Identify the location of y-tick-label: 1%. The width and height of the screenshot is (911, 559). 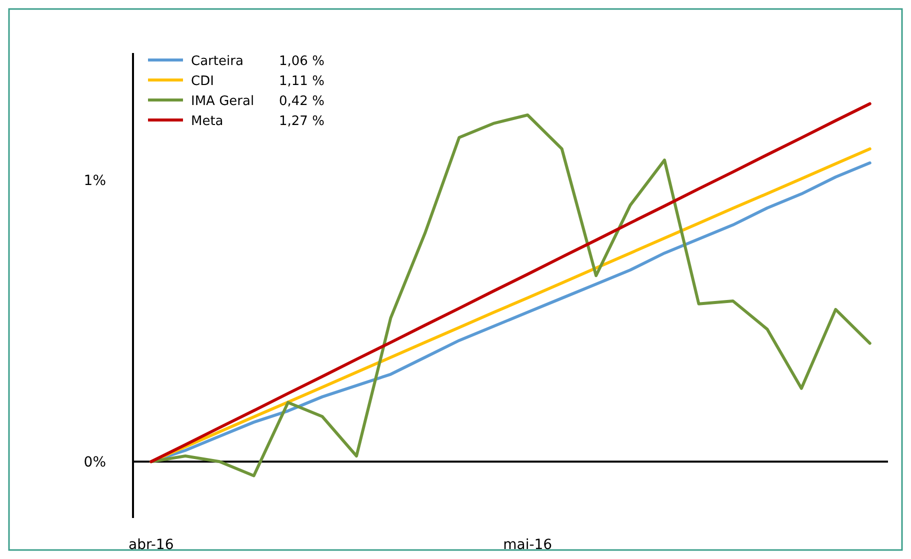
(95, 180).